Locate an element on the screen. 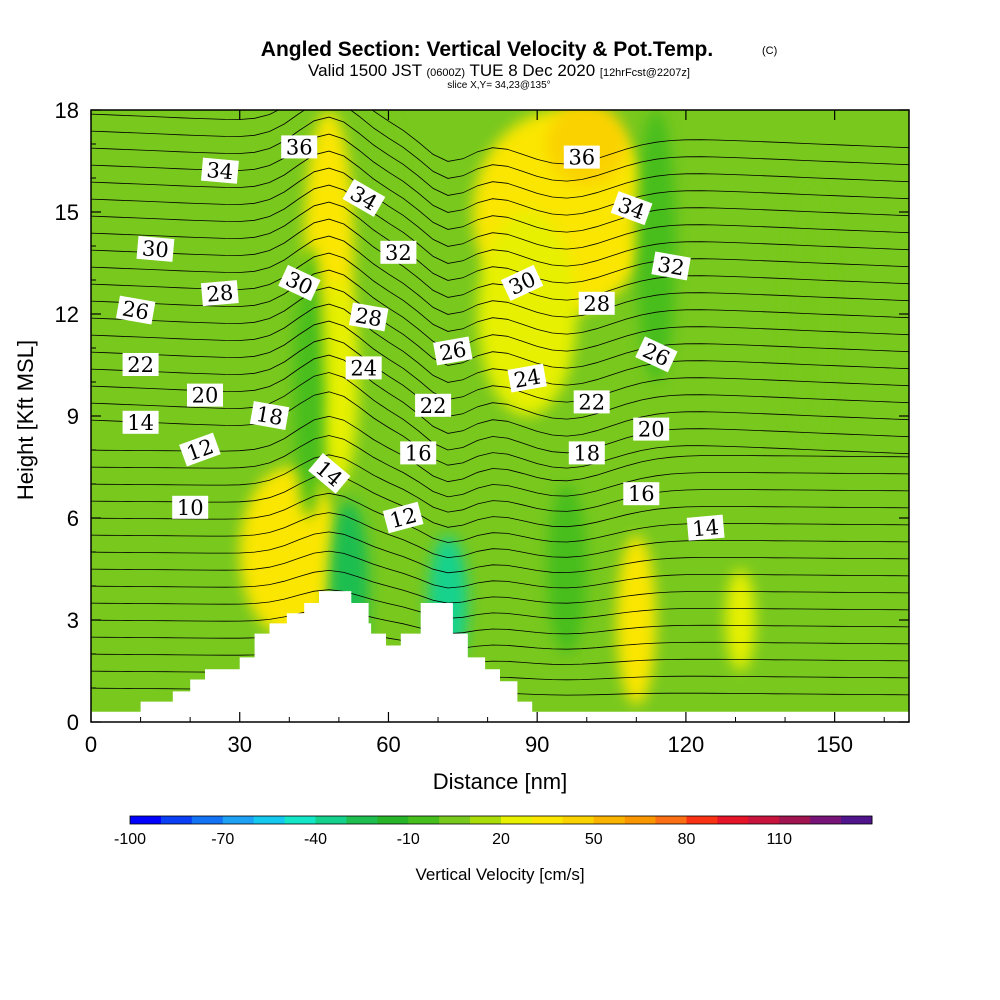  slice-info: slice X,Y= 34,23@135° is located at coordinates (498, 85).